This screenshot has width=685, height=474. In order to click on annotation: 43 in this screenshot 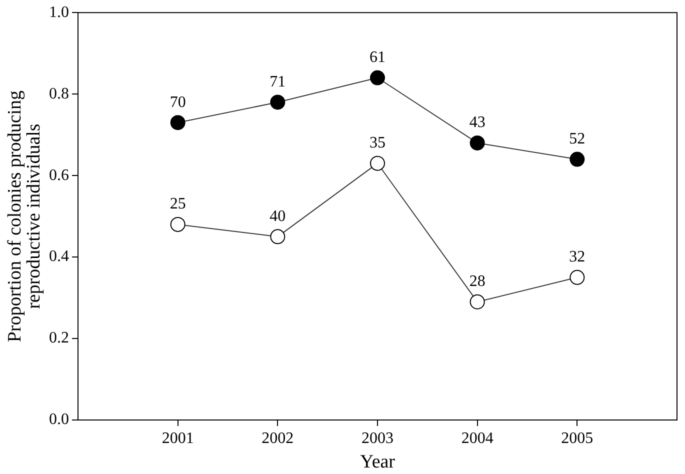, I will do `click(477, 123)`.